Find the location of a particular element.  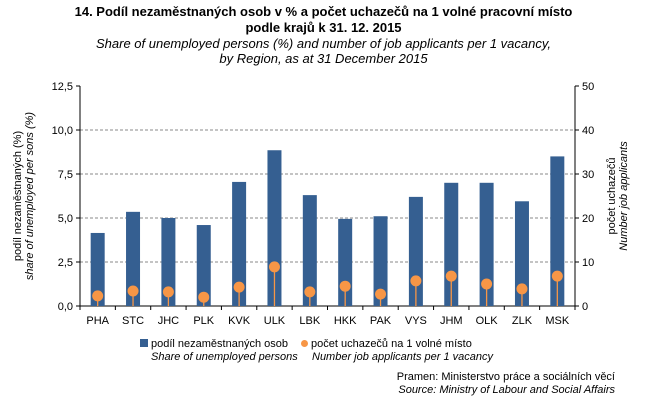

y-tick-label: 12,5 is located at coordinates (62, 87).